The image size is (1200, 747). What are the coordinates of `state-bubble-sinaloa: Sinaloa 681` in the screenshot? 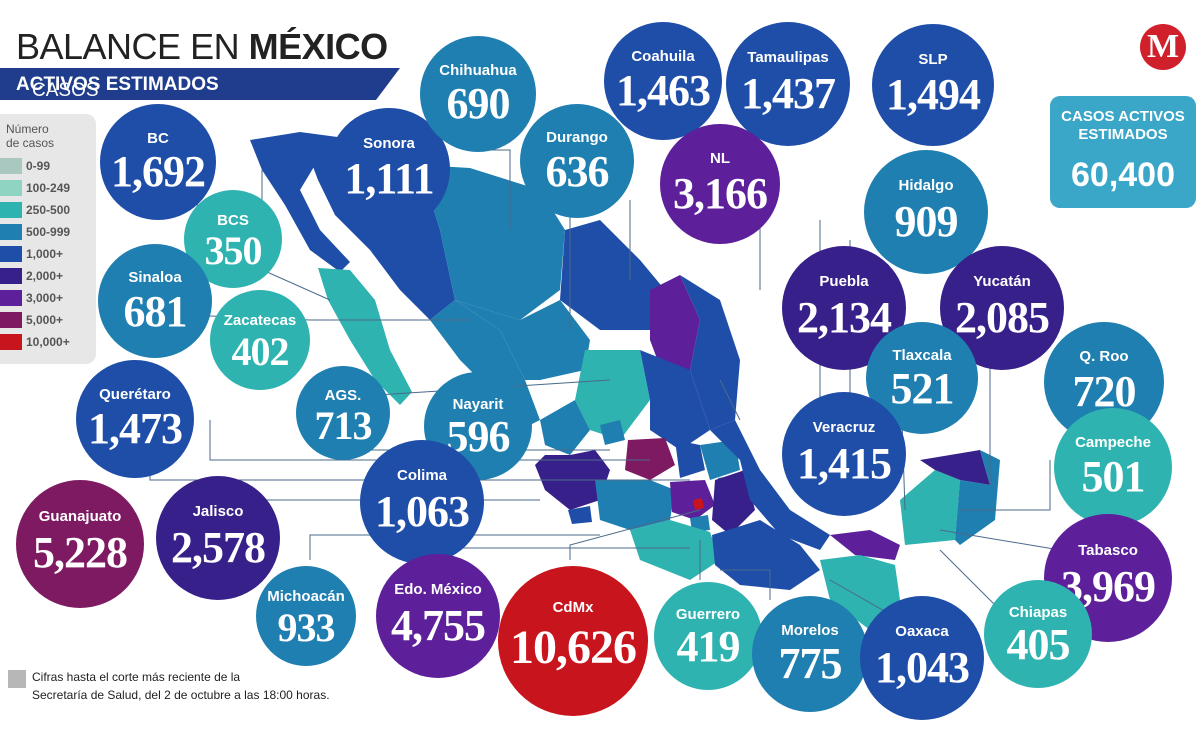 It's located at (155, 301).